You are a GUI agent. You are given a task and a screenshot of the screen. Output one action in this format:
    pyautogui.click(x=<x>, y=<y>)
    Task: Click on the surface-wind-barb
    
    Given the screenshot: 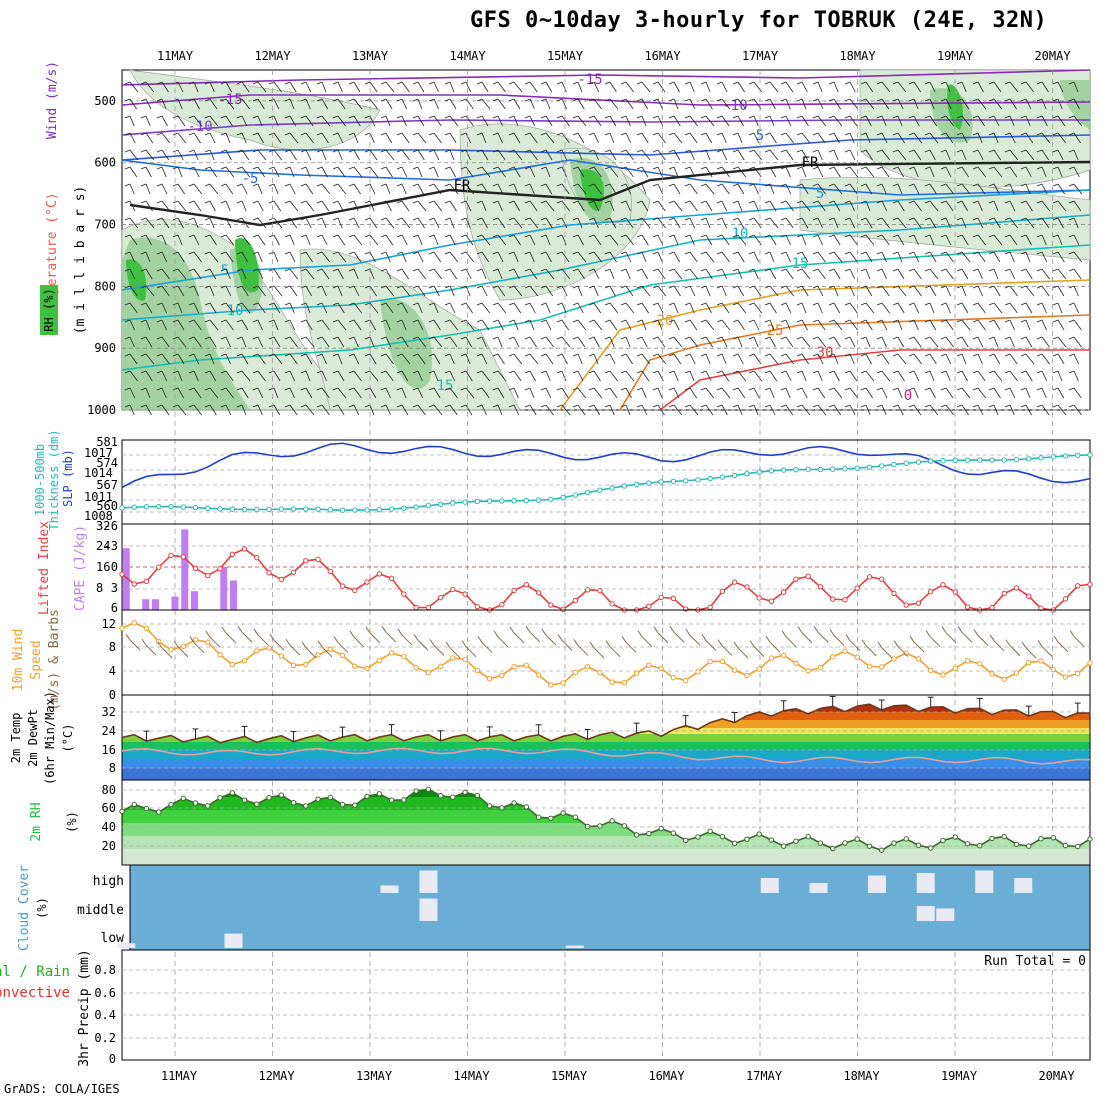 What is the action you would take?
    pyautogui.click(x=855, y=646)
    